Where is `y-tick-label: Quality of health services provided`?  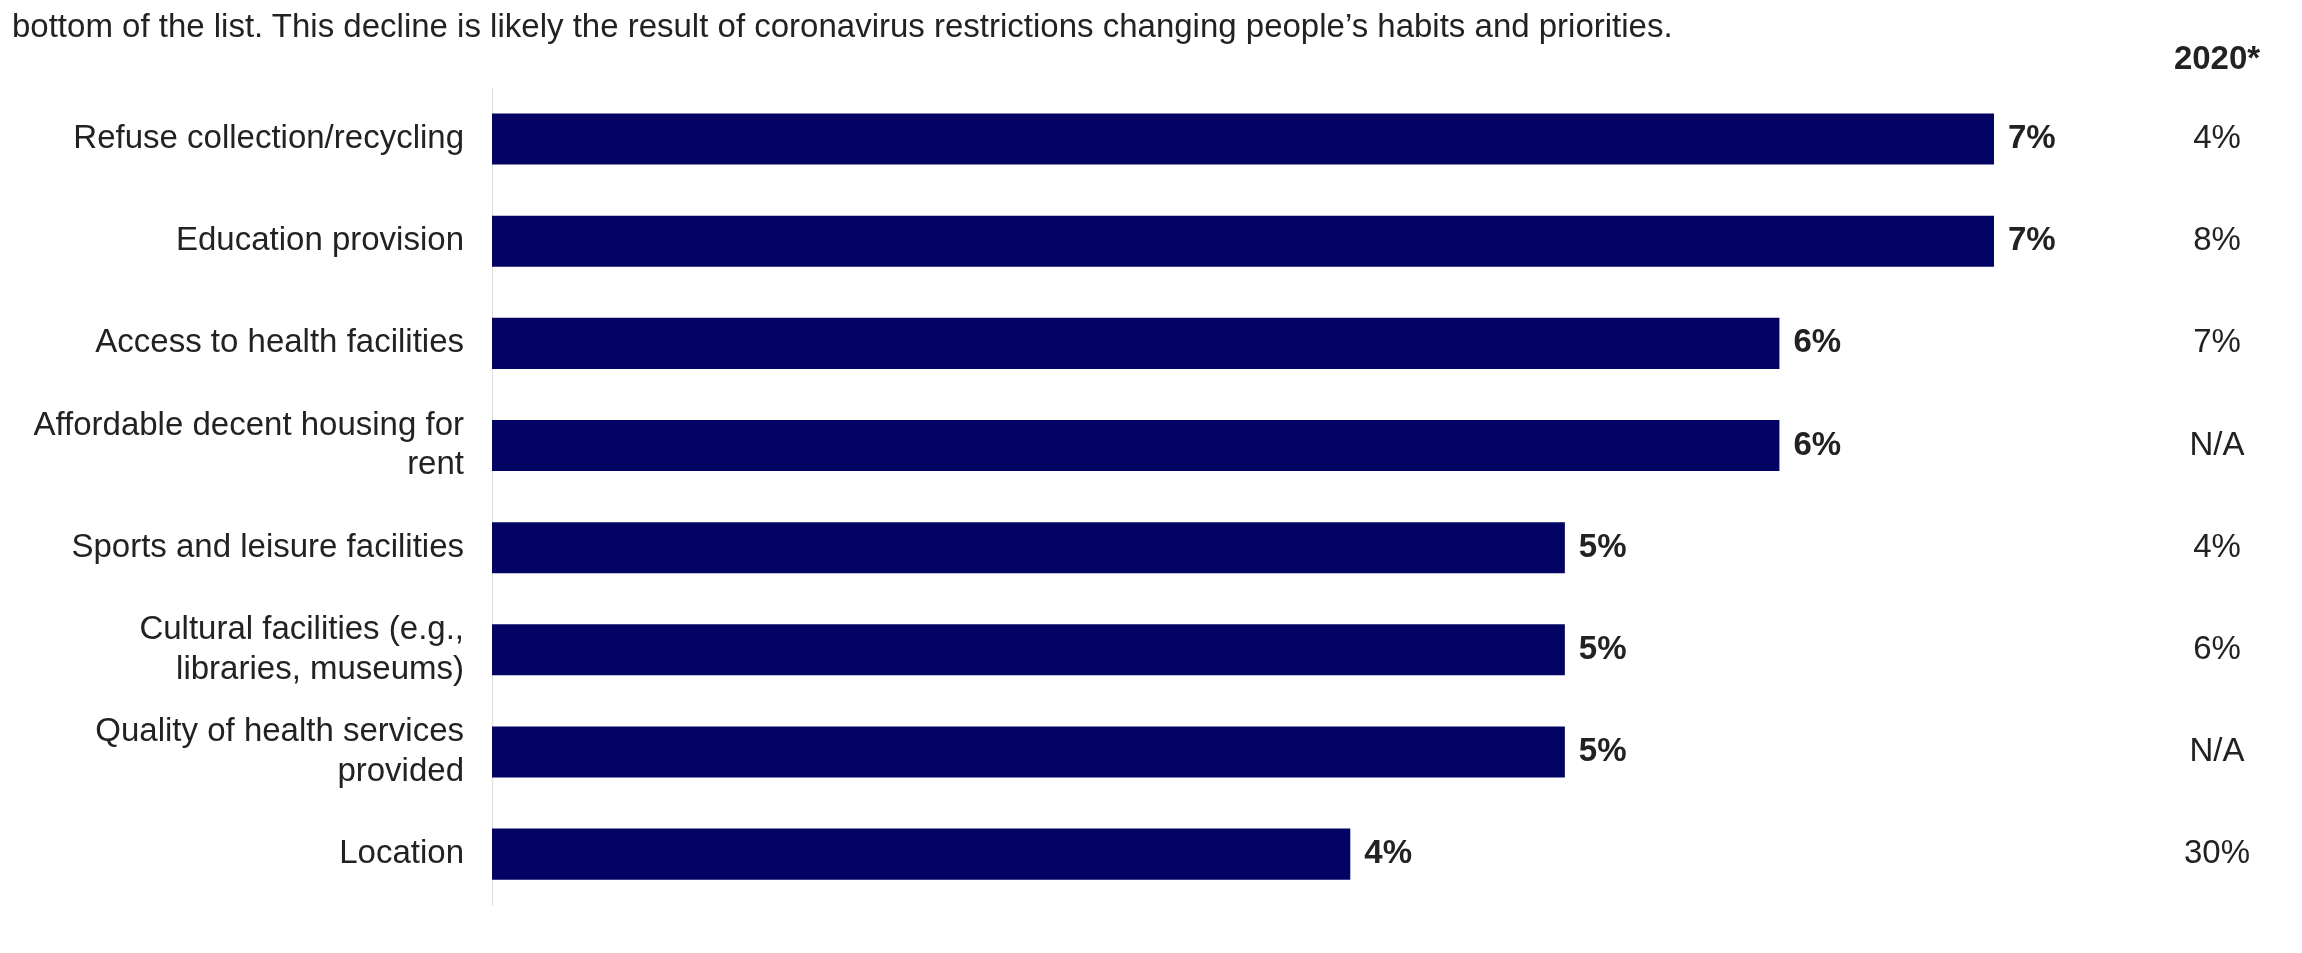 y-tick-label: Quality of health services provided is located at coordinates (279, 749).